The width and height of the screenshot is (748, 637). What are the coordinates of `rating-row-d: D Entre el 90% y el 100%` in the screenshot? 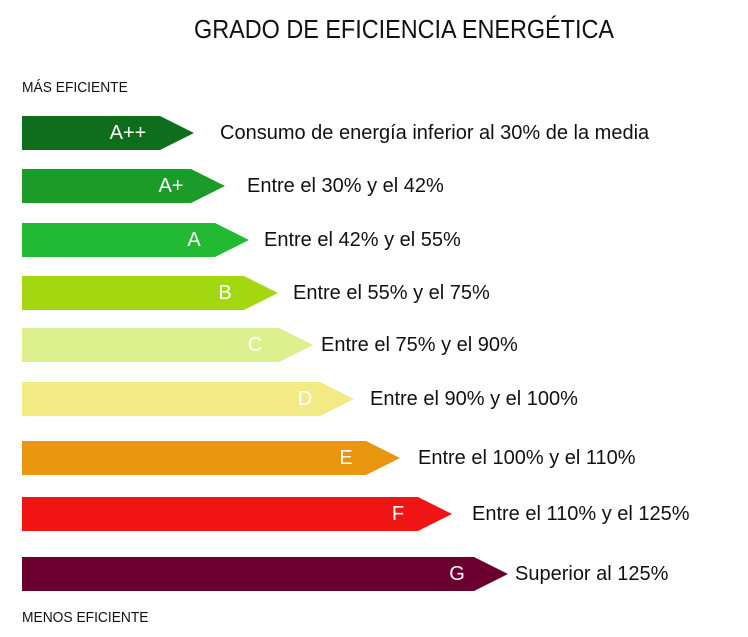 It's located at (385, 399).